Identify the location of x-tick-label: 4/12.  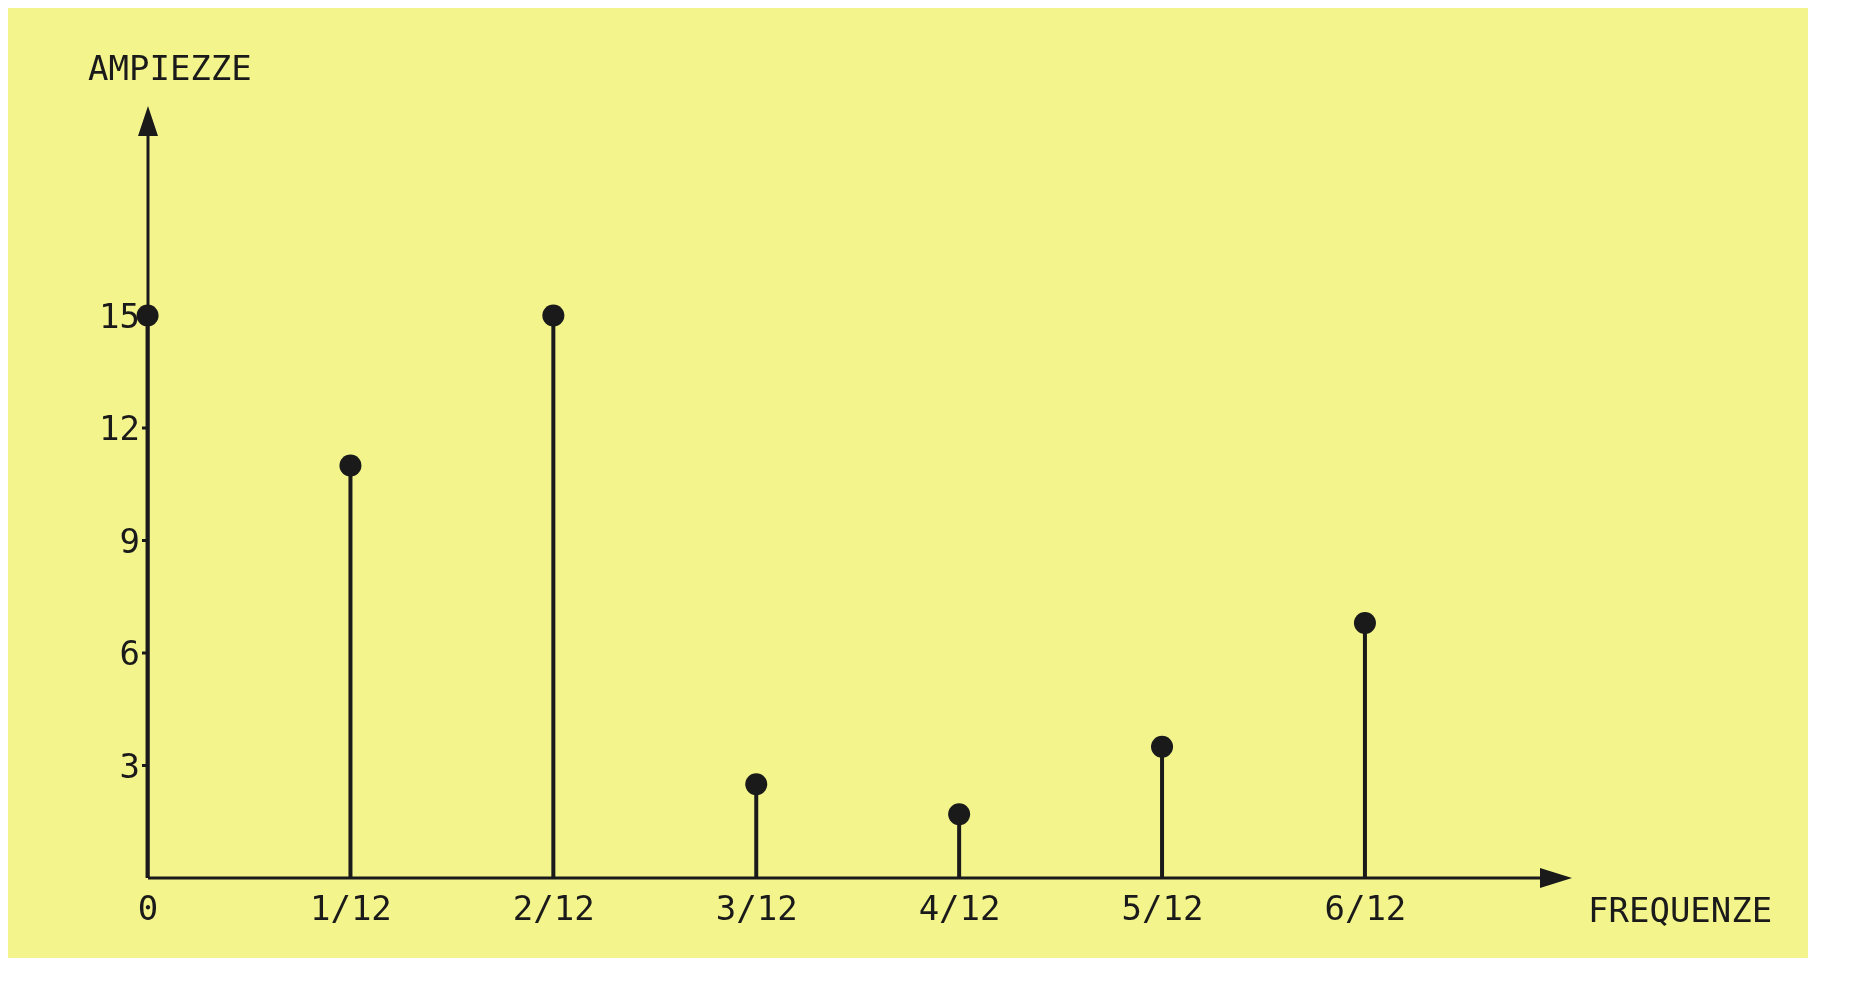
(959, 908).